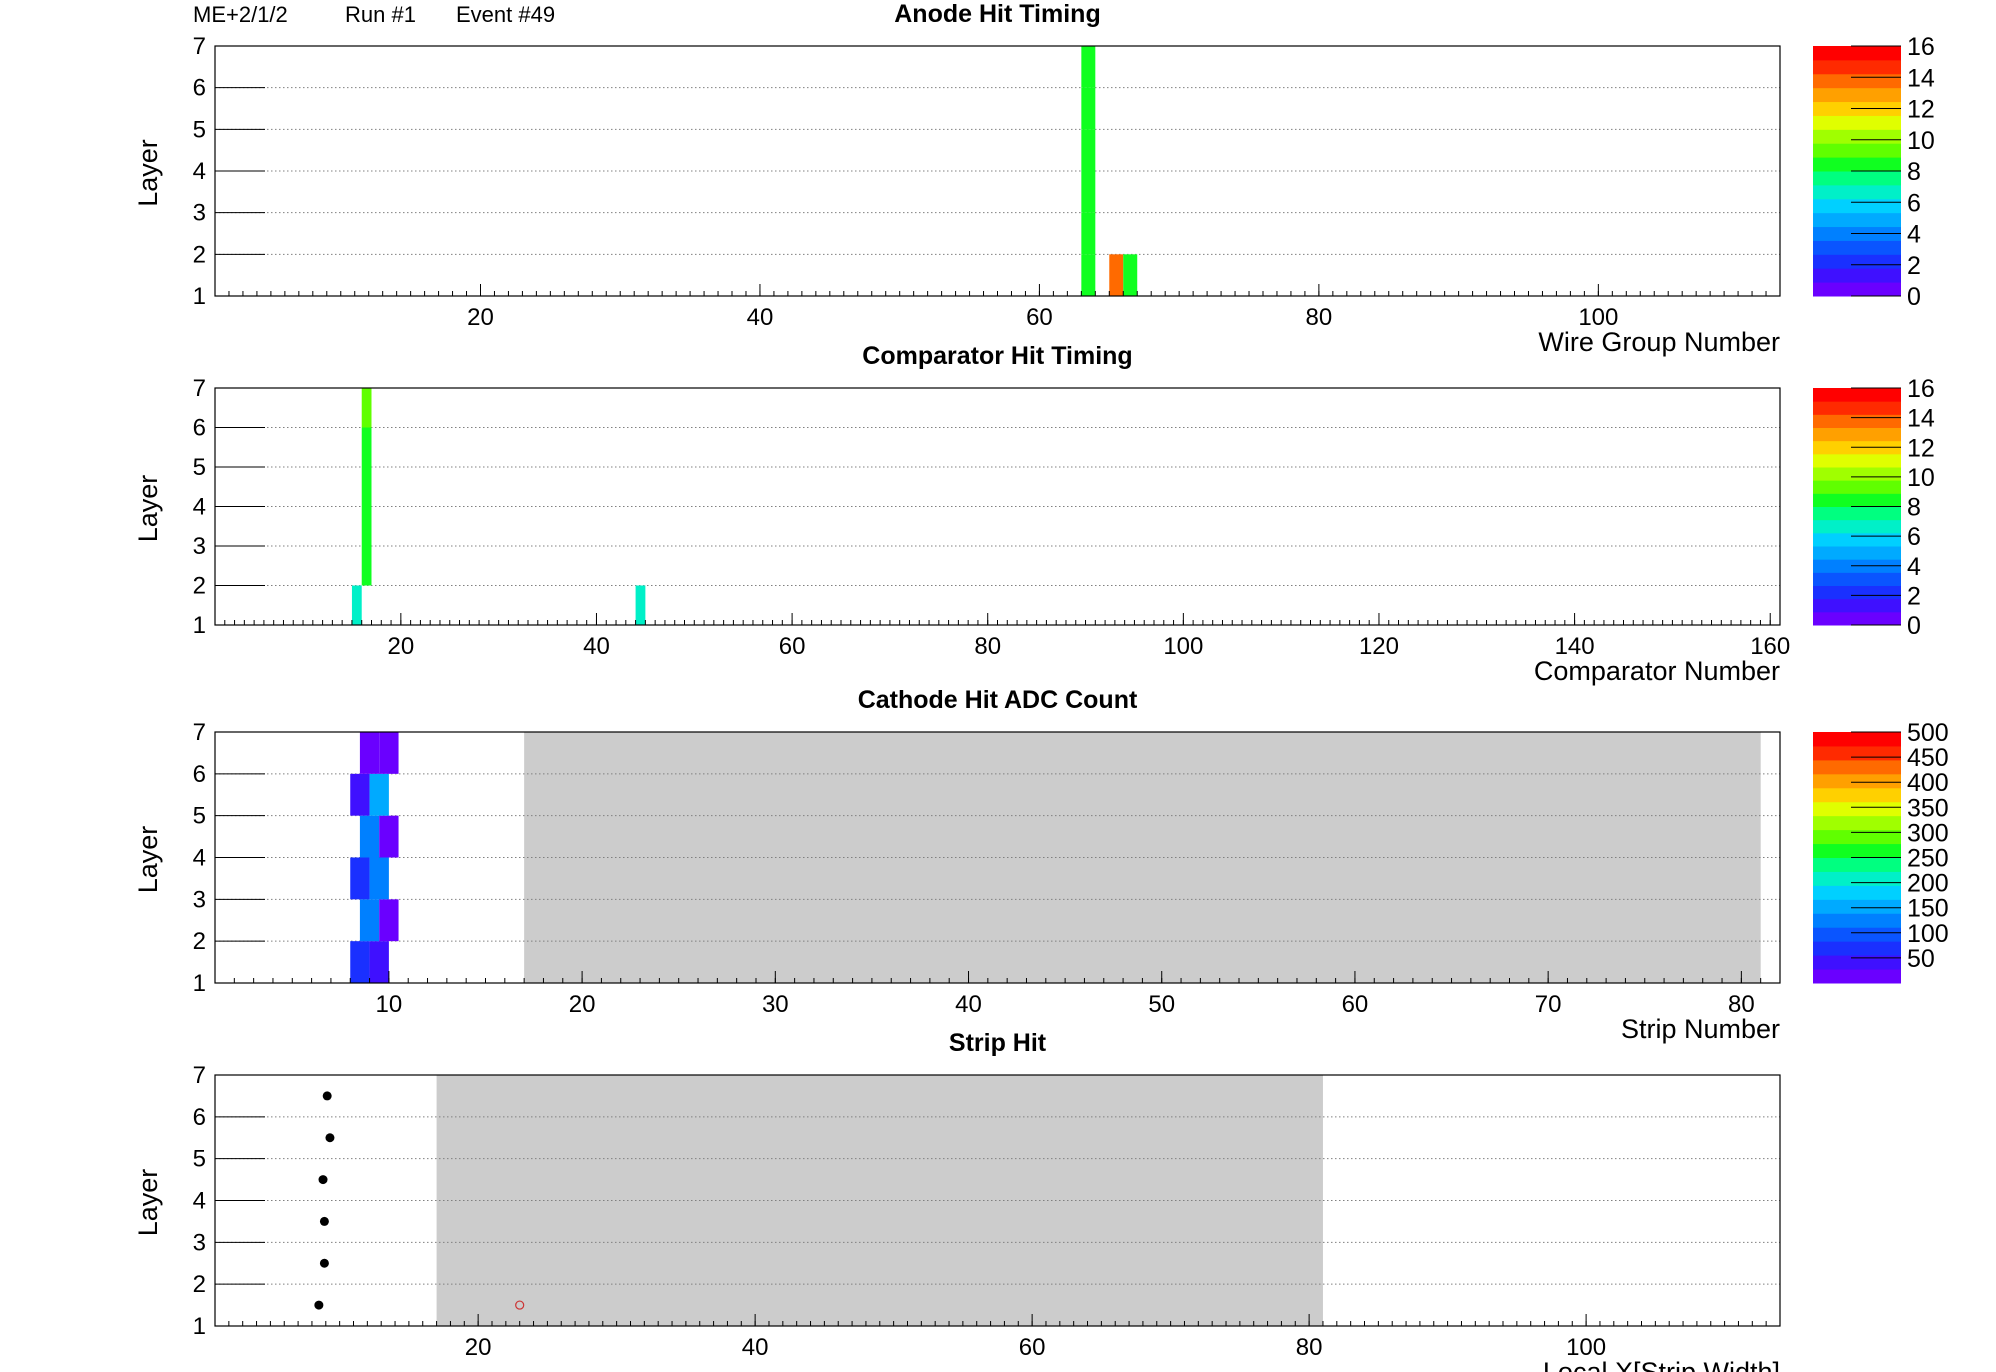  Describe the element at coordinates (1928, 733) in the screenshot. I see `colorbar-tick-label: 500` at that location.